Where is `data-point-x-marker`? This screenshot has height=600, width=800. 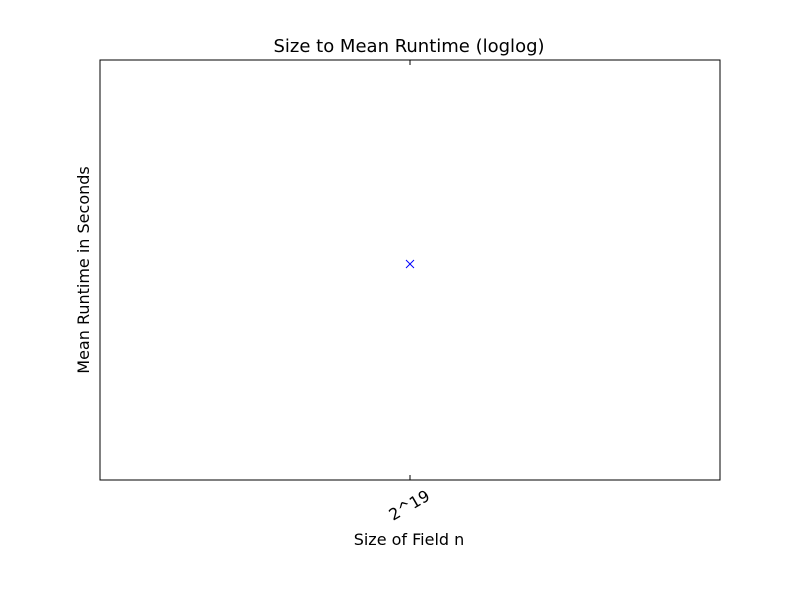
data-point-x-marker is located at coordinates (410, 264).